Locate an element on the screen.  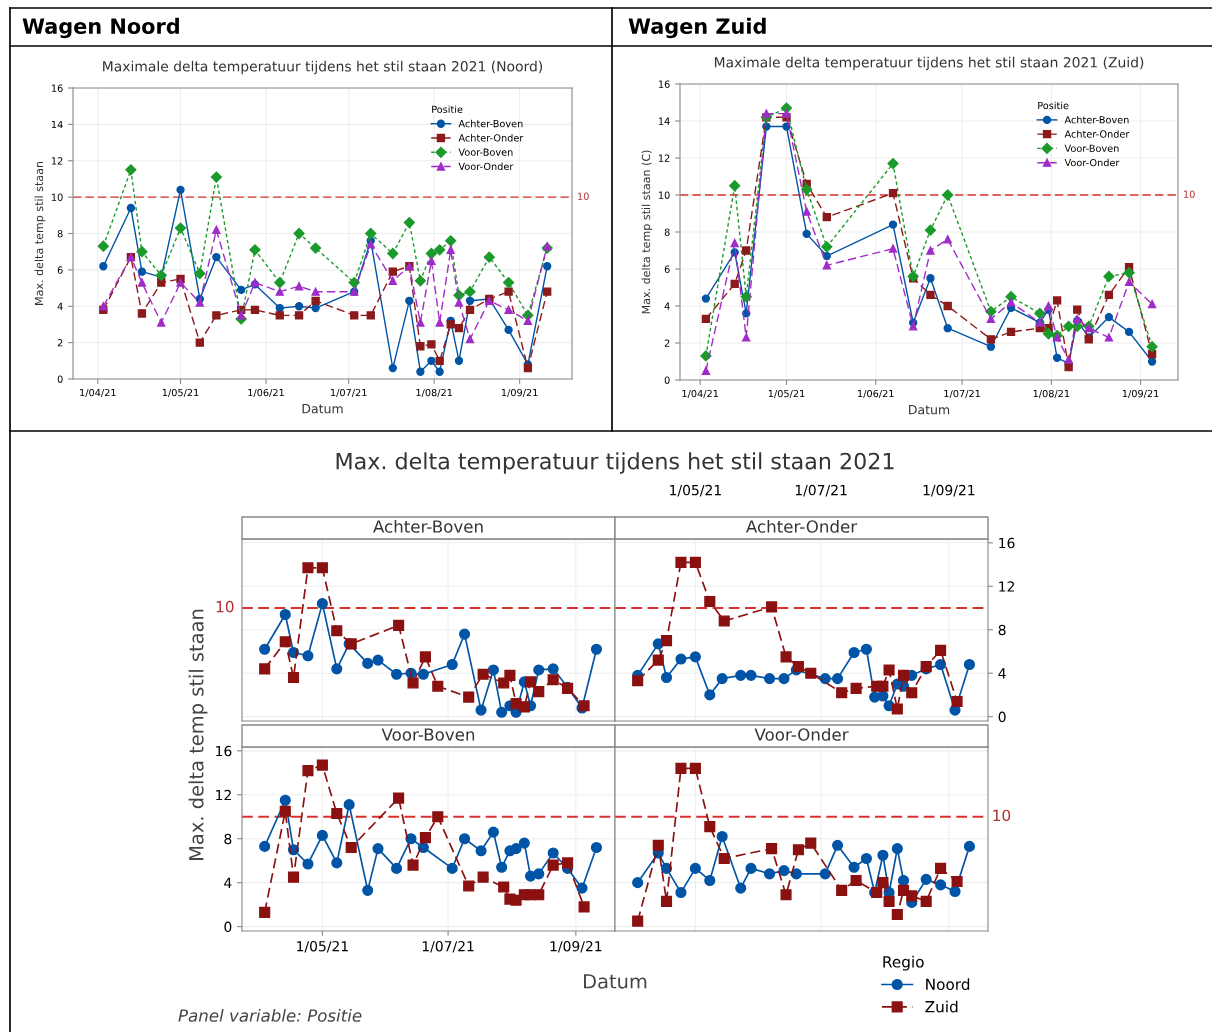
text: Max. delta temperatuur tijdens het stil staan 2021 is located at coordinates (615, 463).